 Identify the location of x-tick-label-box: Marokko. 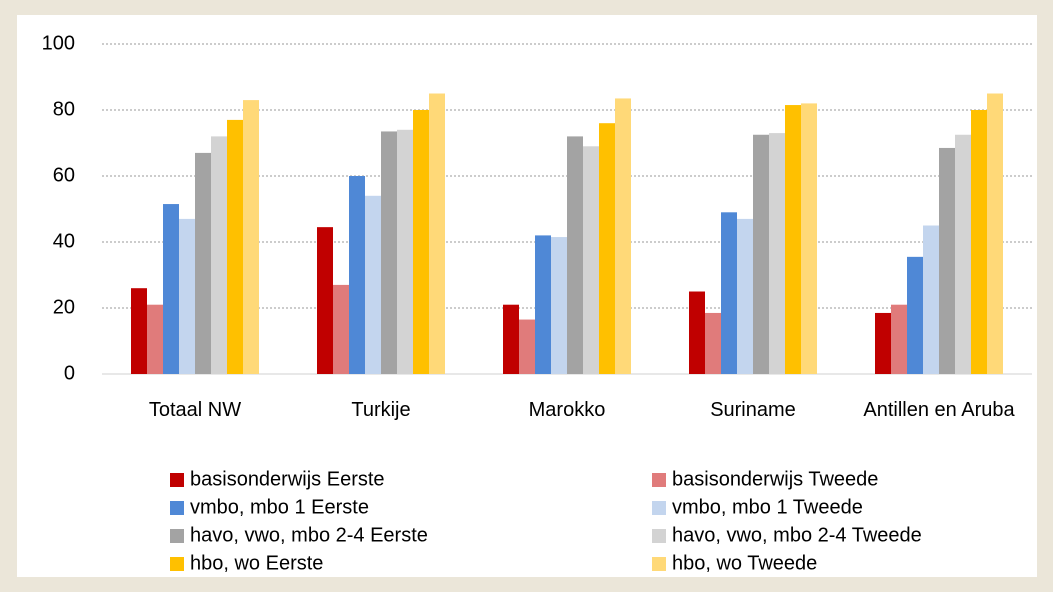
(567, 410).